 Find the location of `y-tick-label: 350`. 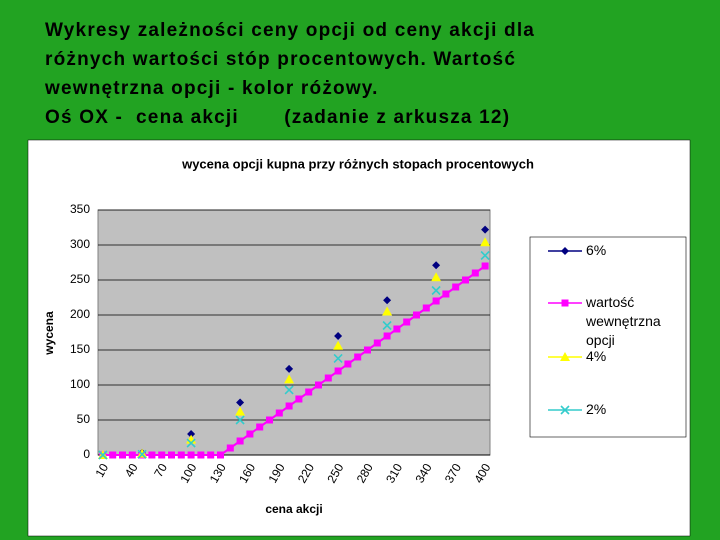

y-tick-label: 350 is located at coordinates (80, 209).